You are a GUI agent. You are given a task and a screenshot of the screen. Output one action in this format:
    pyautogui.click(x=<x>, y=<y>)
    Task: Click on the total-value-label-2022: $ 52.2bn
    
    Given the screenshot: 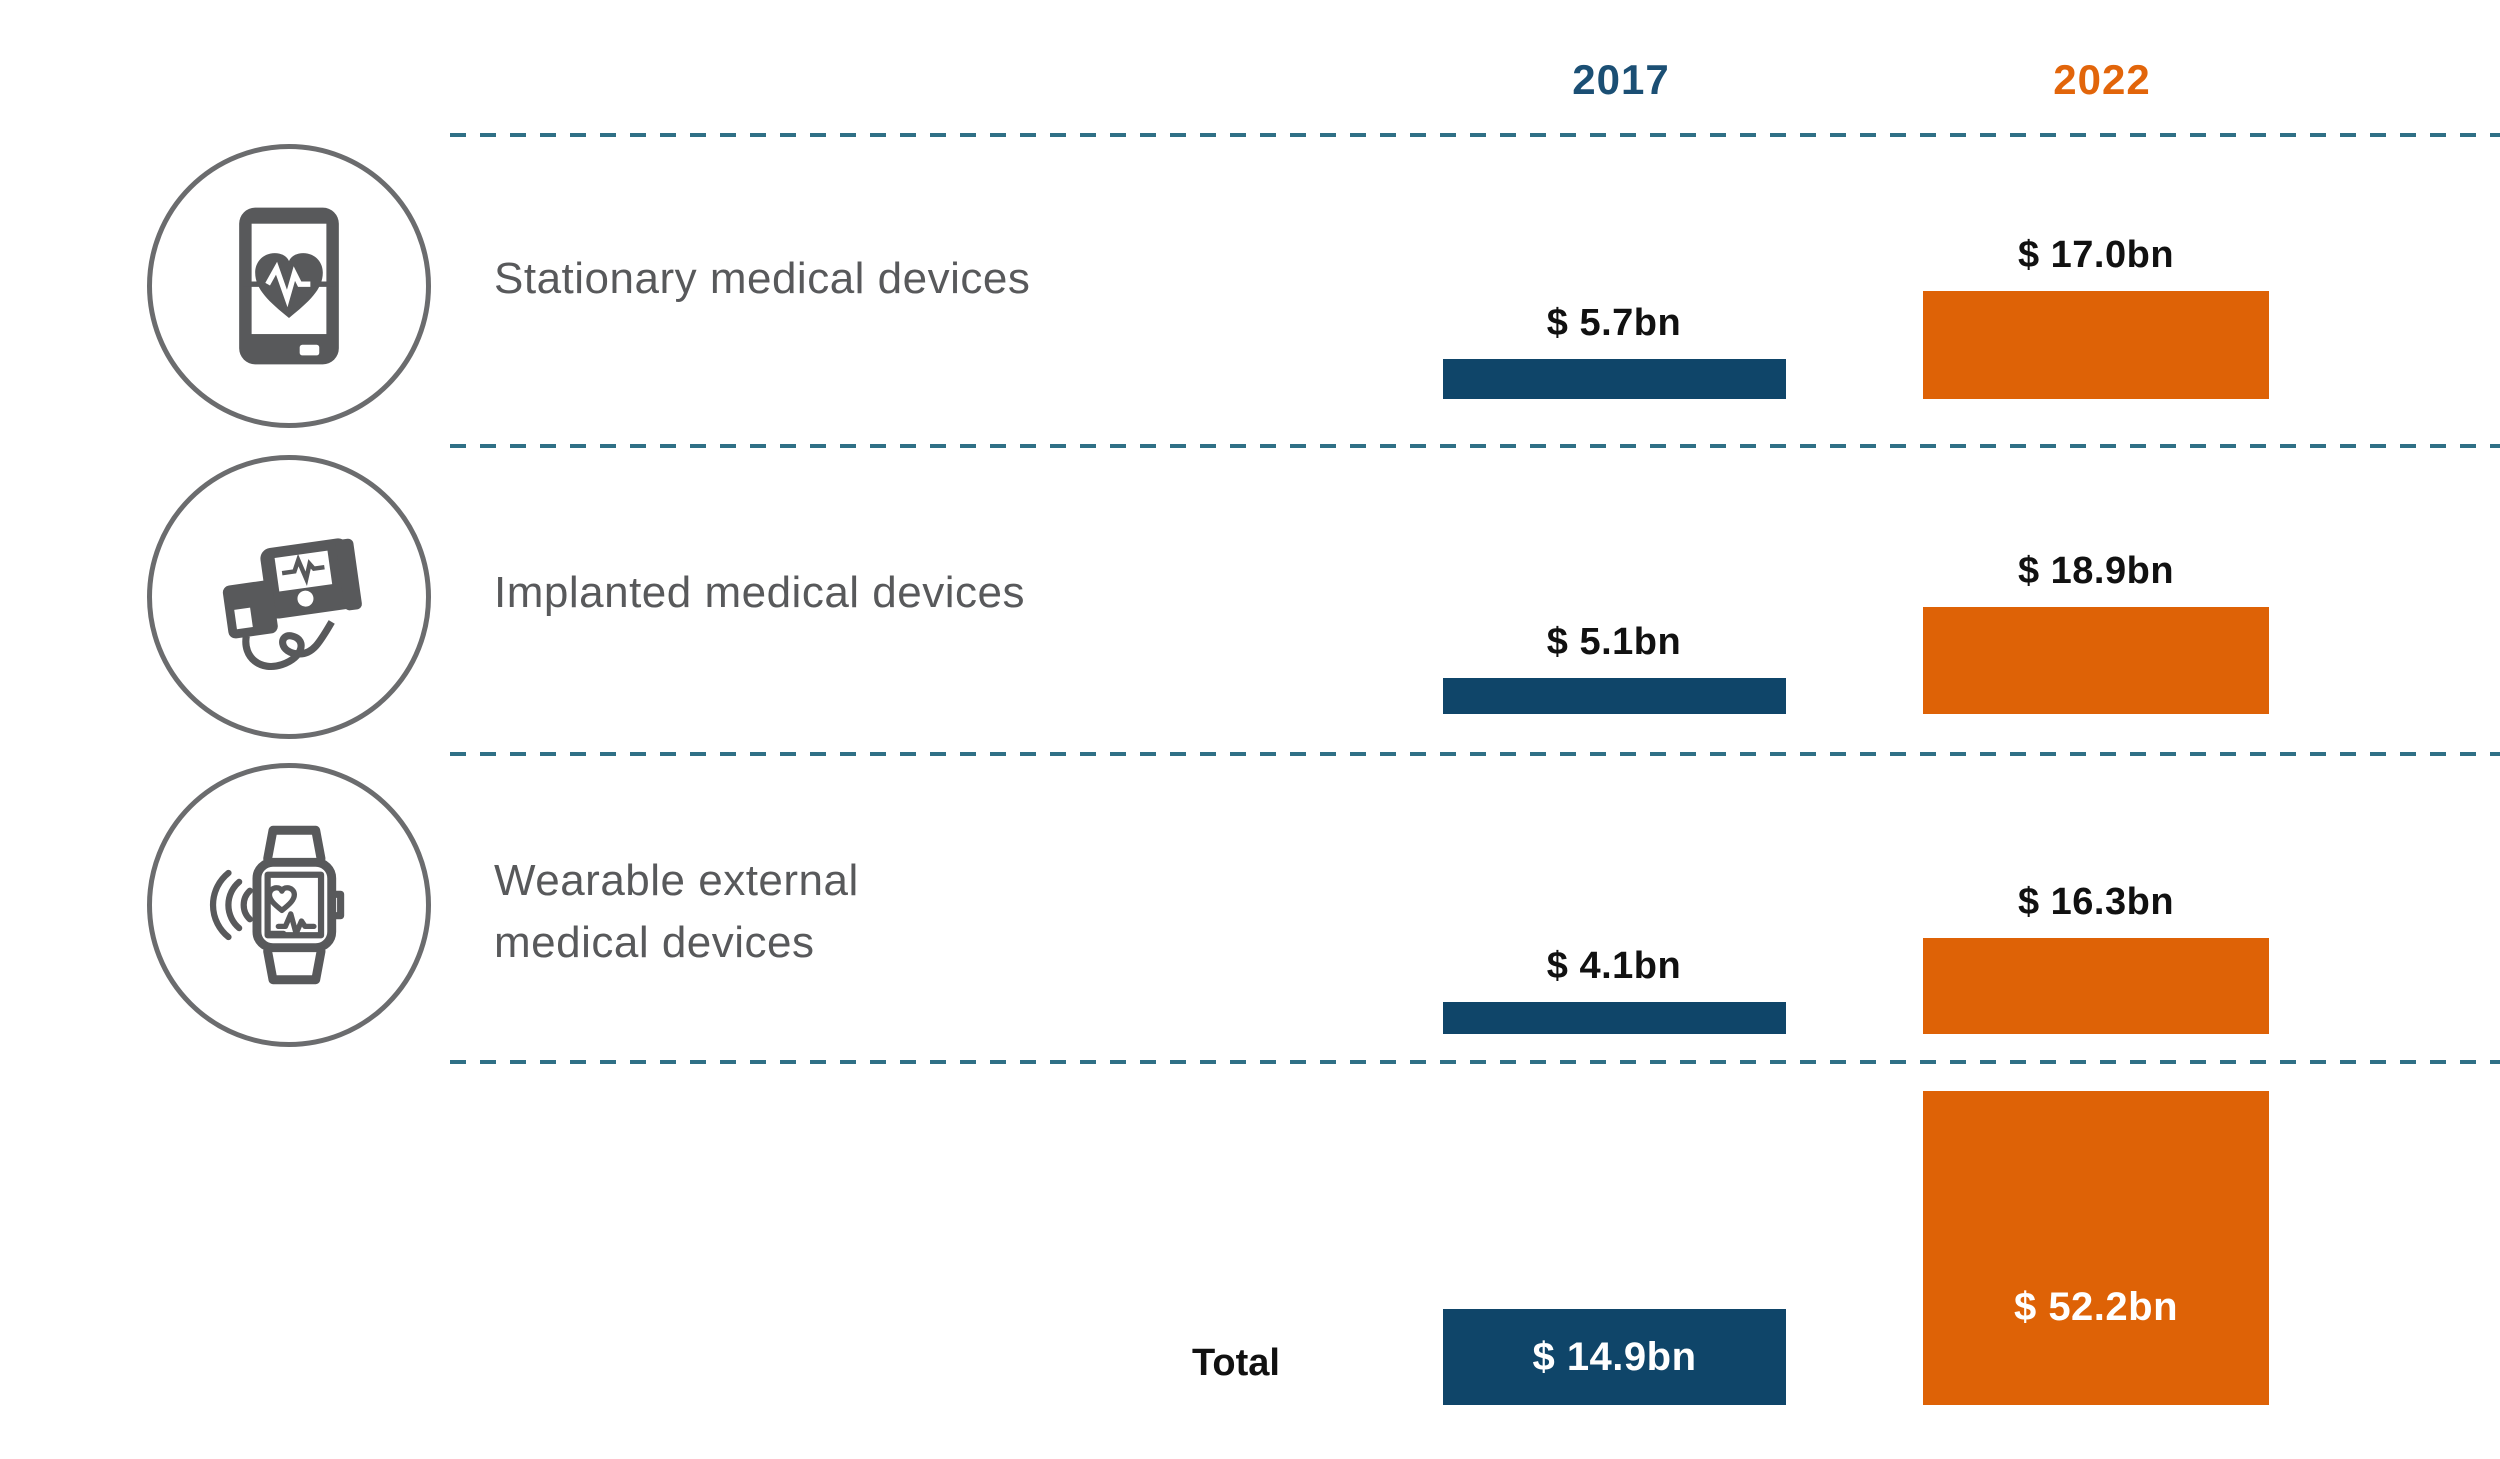 What is the action you would take?
    pyautogui.click(x=2096, y=1307)
    